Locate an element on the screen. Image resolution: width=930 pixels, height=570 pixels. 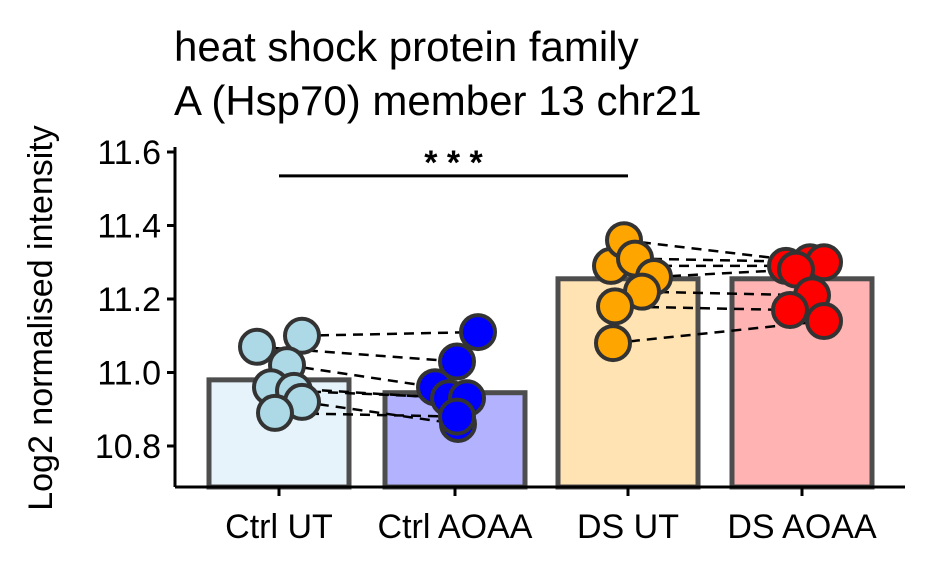
significance-label: * * * is located at coordinates (453, 163).